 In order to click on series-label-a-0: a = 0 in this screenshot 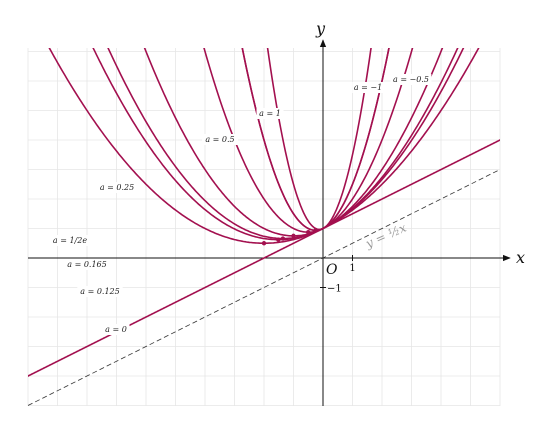, I will do `click(116, 329)`.